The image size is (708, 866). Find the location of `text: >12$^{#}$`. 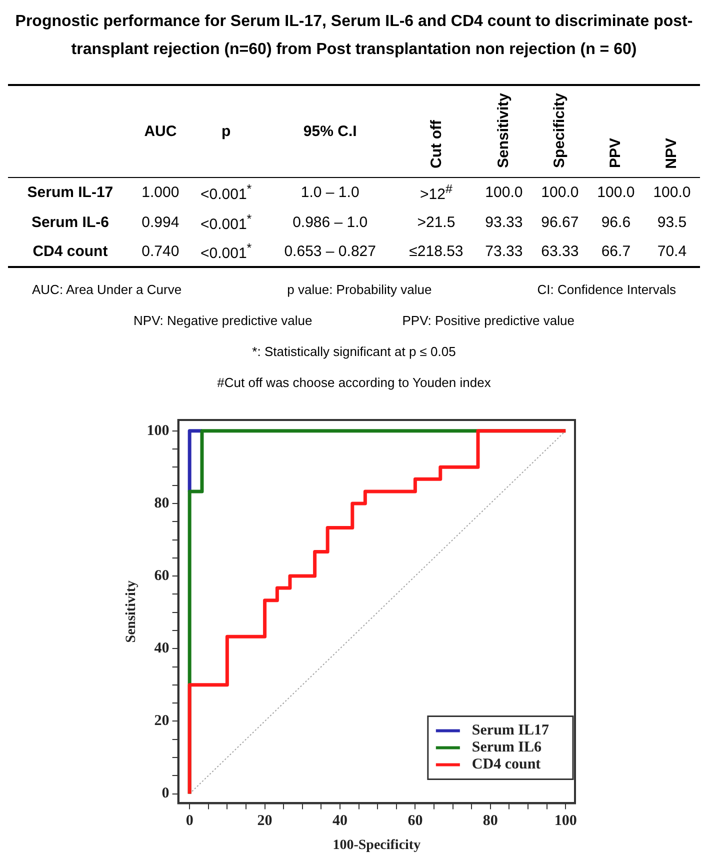

text: >12$^{#}$ is located at coordinates (436, 192).